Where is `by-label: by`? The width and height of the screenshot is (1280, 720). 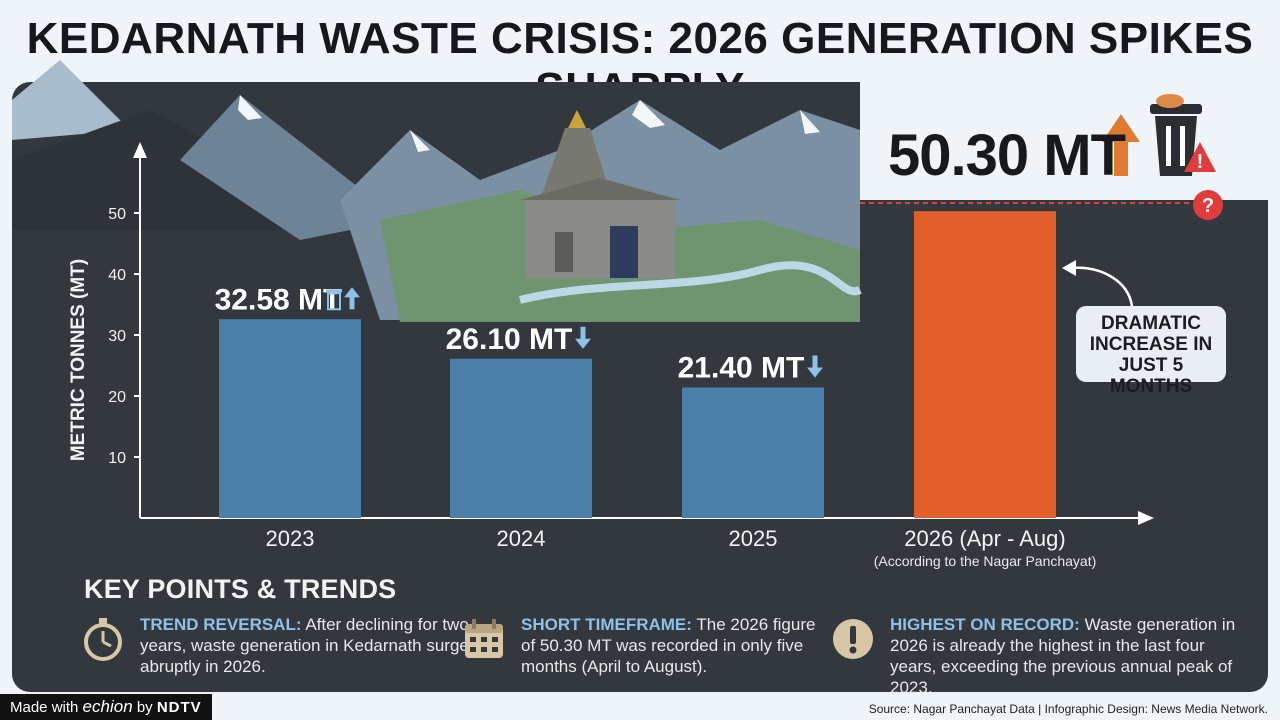
by-label: by is located at coordinates (144, 707).